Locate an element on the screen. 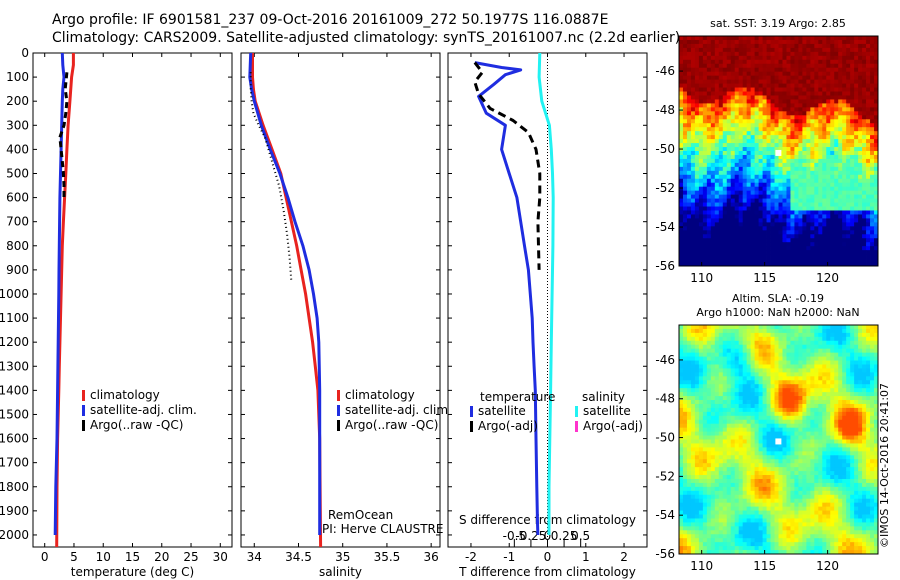 The width and height of the screenshot is (900, 580). x-tick-label: 34 is located at coordinates (254, 557).